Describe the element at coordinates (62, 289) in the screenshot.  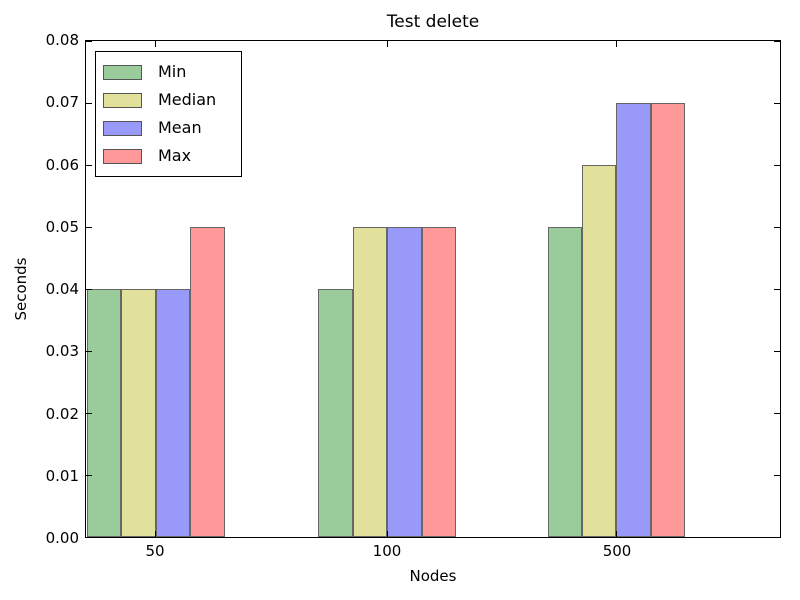
I see `y-tick-label: 0.04` at that location.